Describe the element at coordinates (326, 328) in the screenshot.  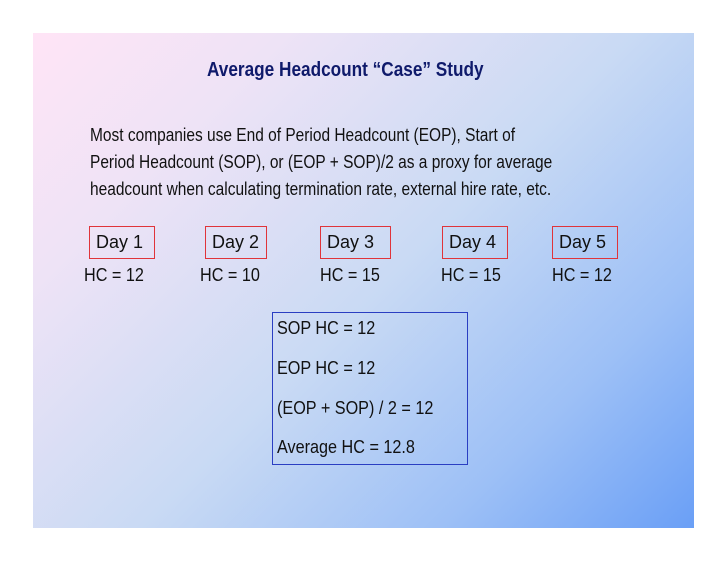
I see `summary-sop: SOP HC = 12` at that location.